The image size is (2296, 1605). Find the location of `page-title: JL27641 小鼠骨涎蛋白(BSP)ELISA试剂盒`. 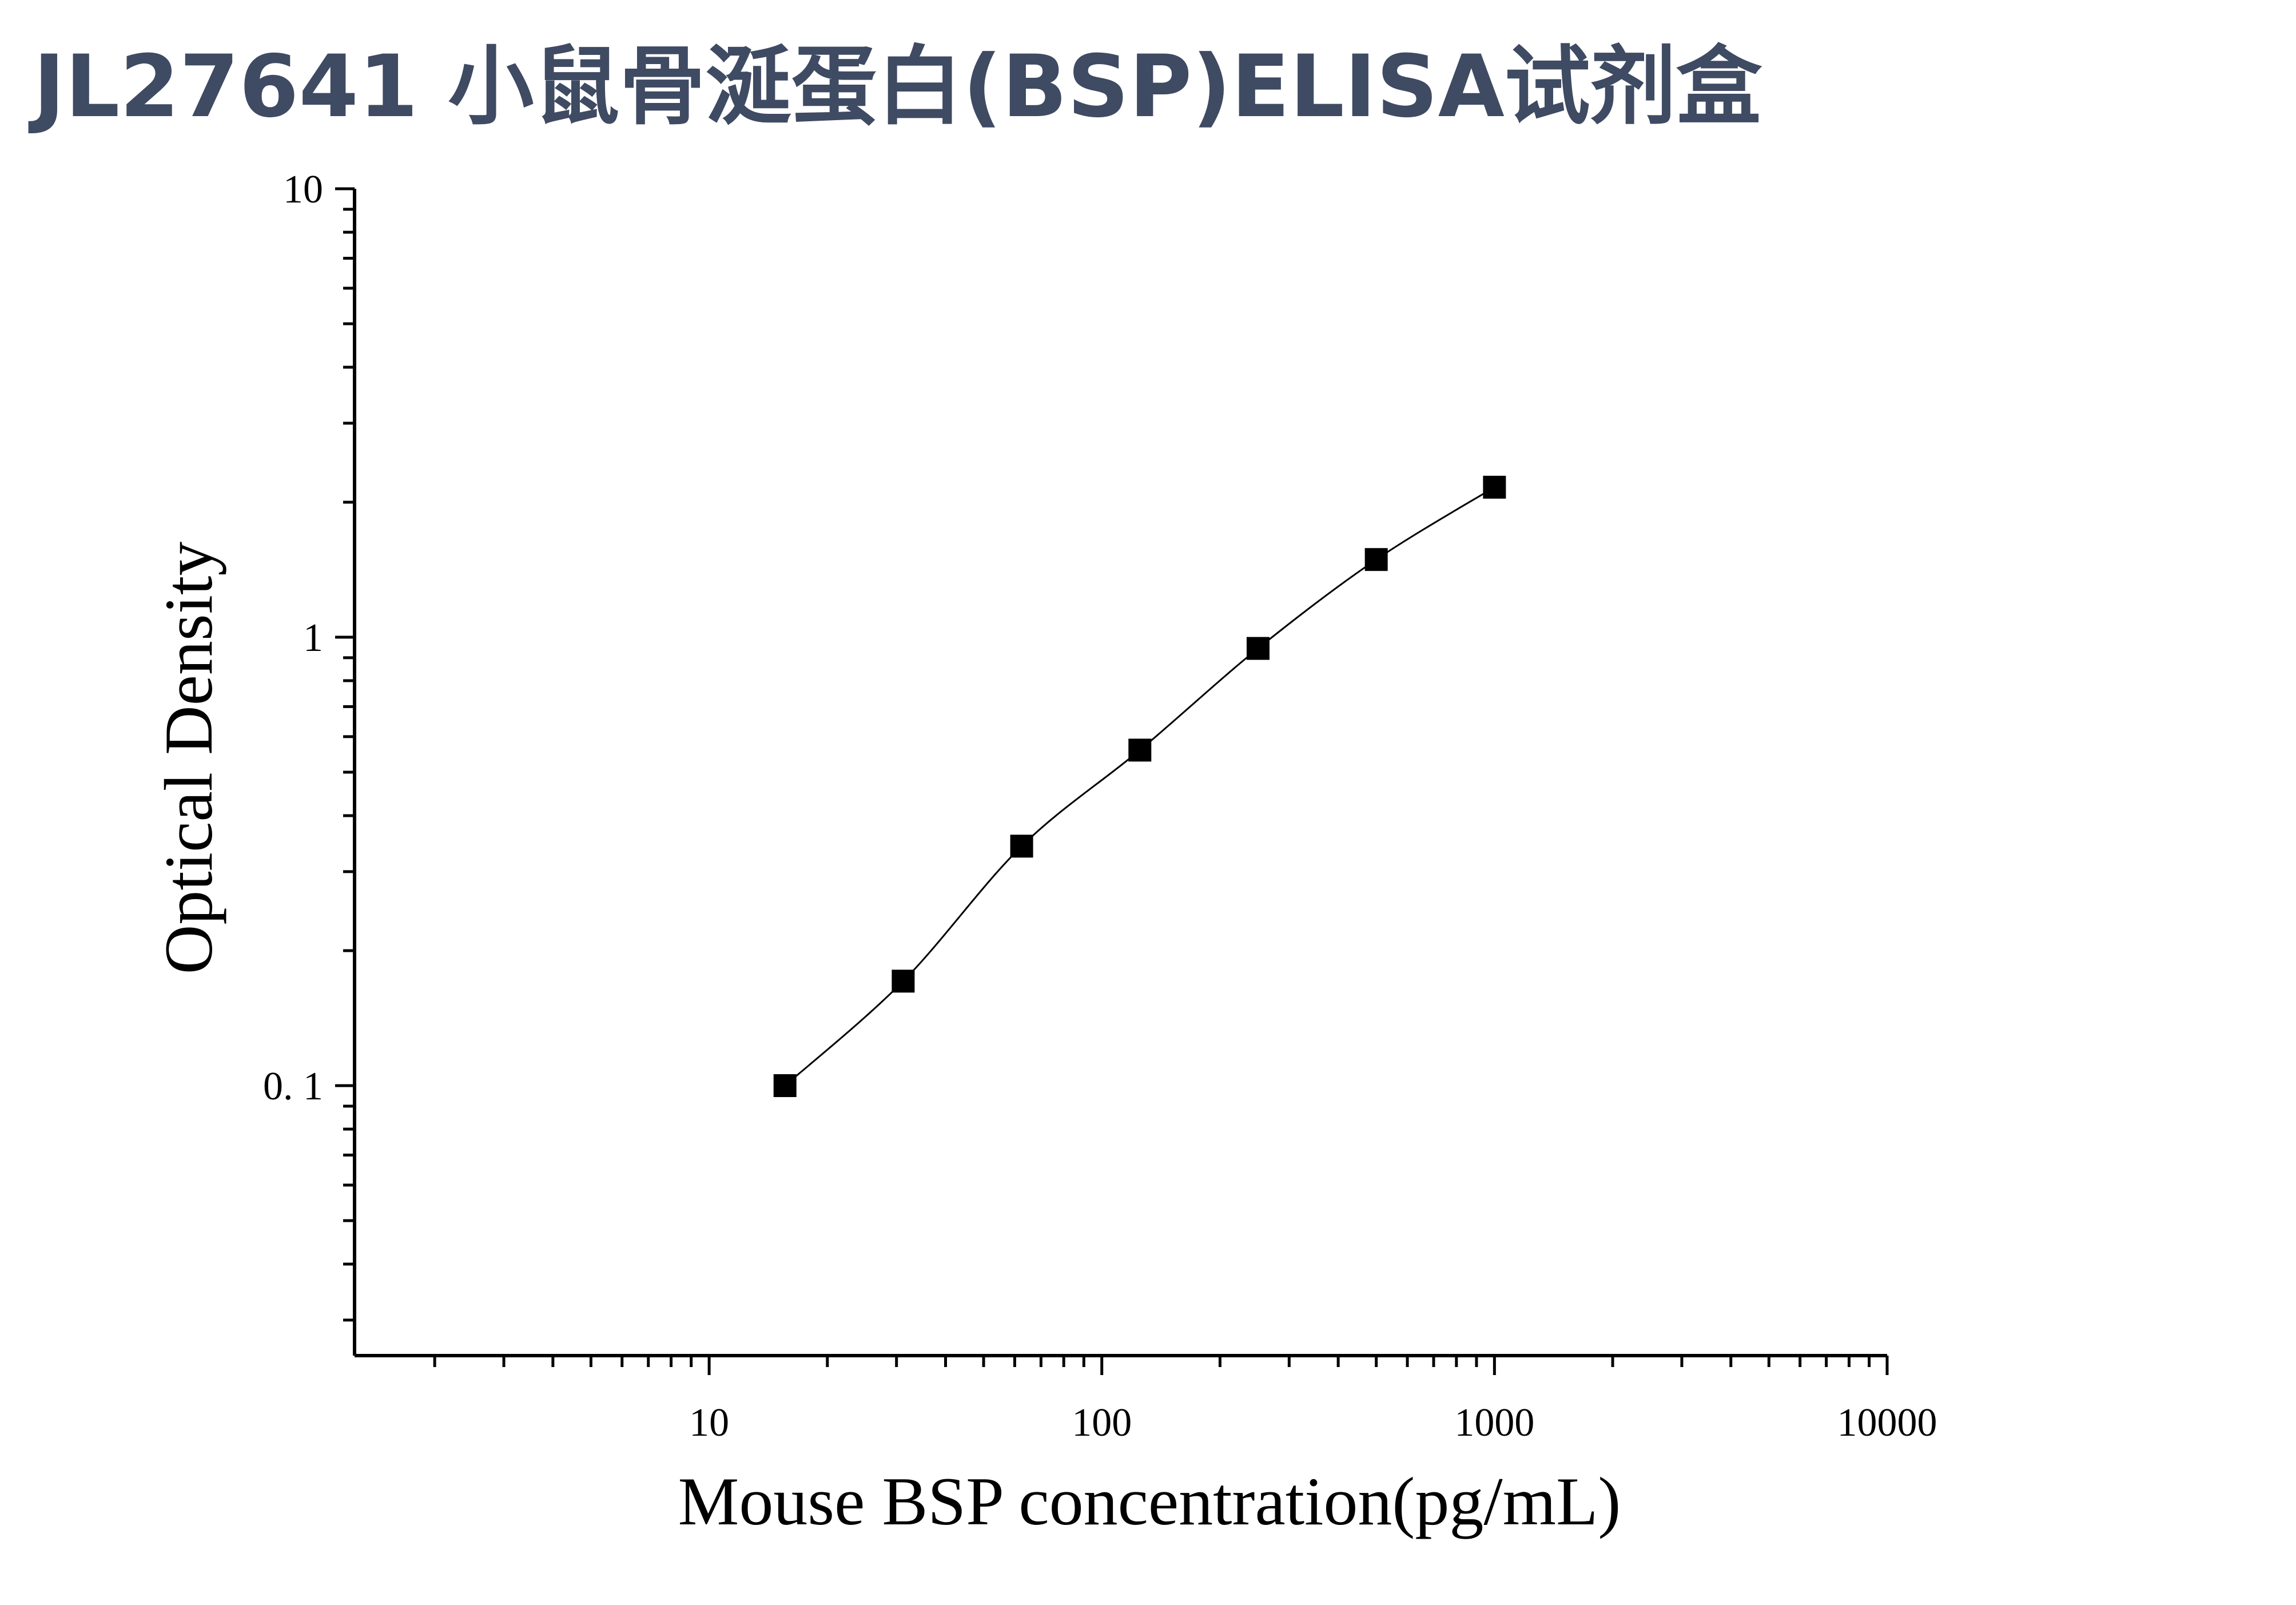

page-title: JL27641 小鼠骨涎蛋白(BSP)ELISA试剂盒 is located at coordinates (898, 87).